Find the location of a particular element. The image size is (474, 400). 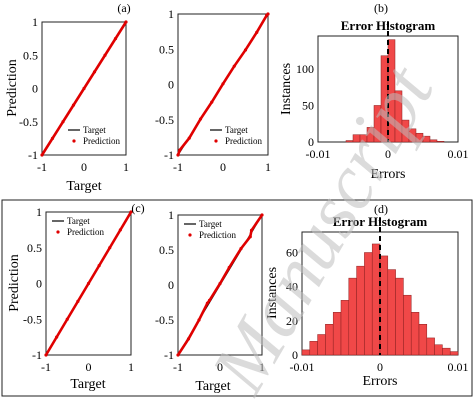

chart-title-b: Error Histogram is located at coordinates (388, 25).